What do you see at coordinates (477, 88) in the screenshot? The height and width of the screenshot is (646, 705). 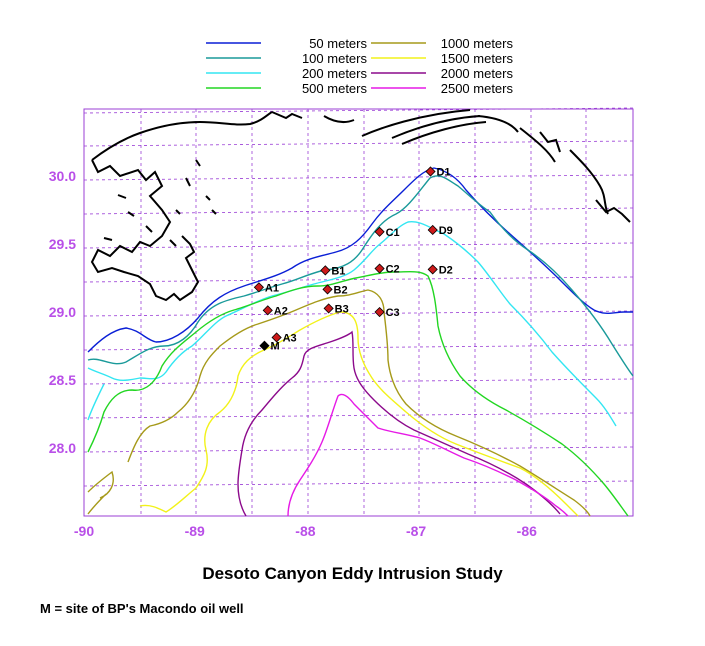 I see `legend-label: 2500 meters` at bounding box center [477, 88].